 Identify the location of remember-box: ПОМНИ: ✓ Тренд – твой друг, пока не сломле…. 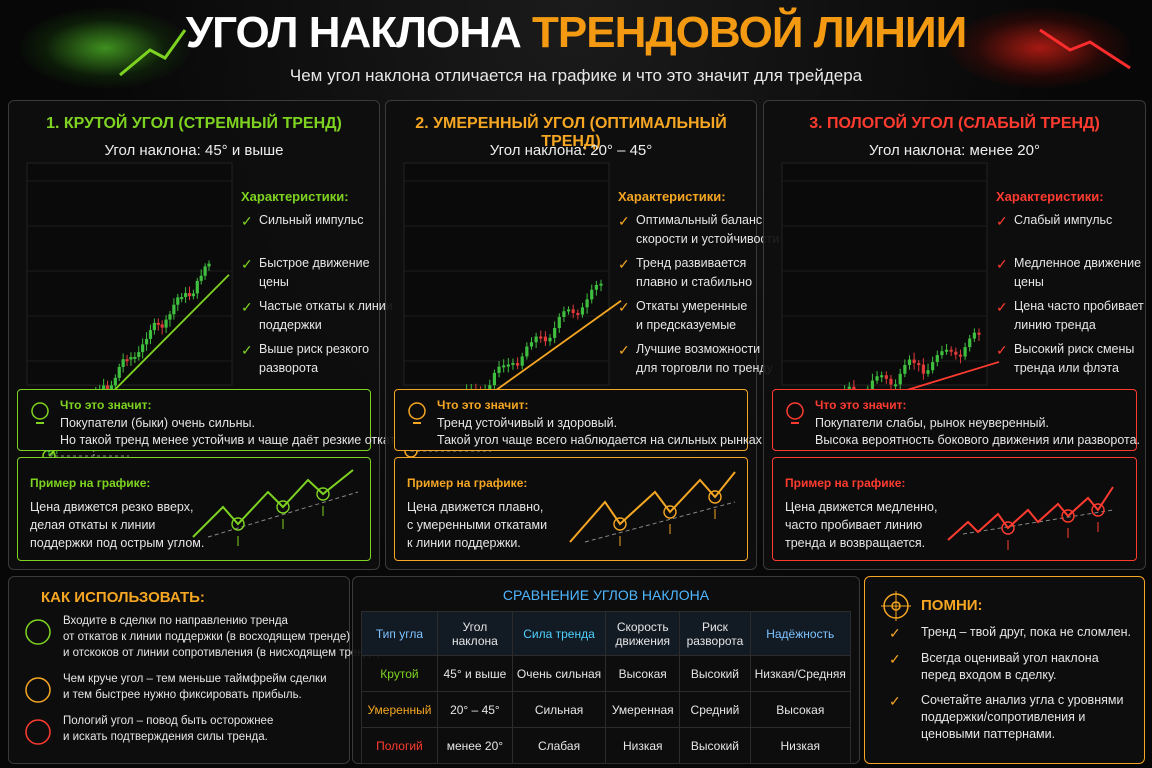
(1004, 670).